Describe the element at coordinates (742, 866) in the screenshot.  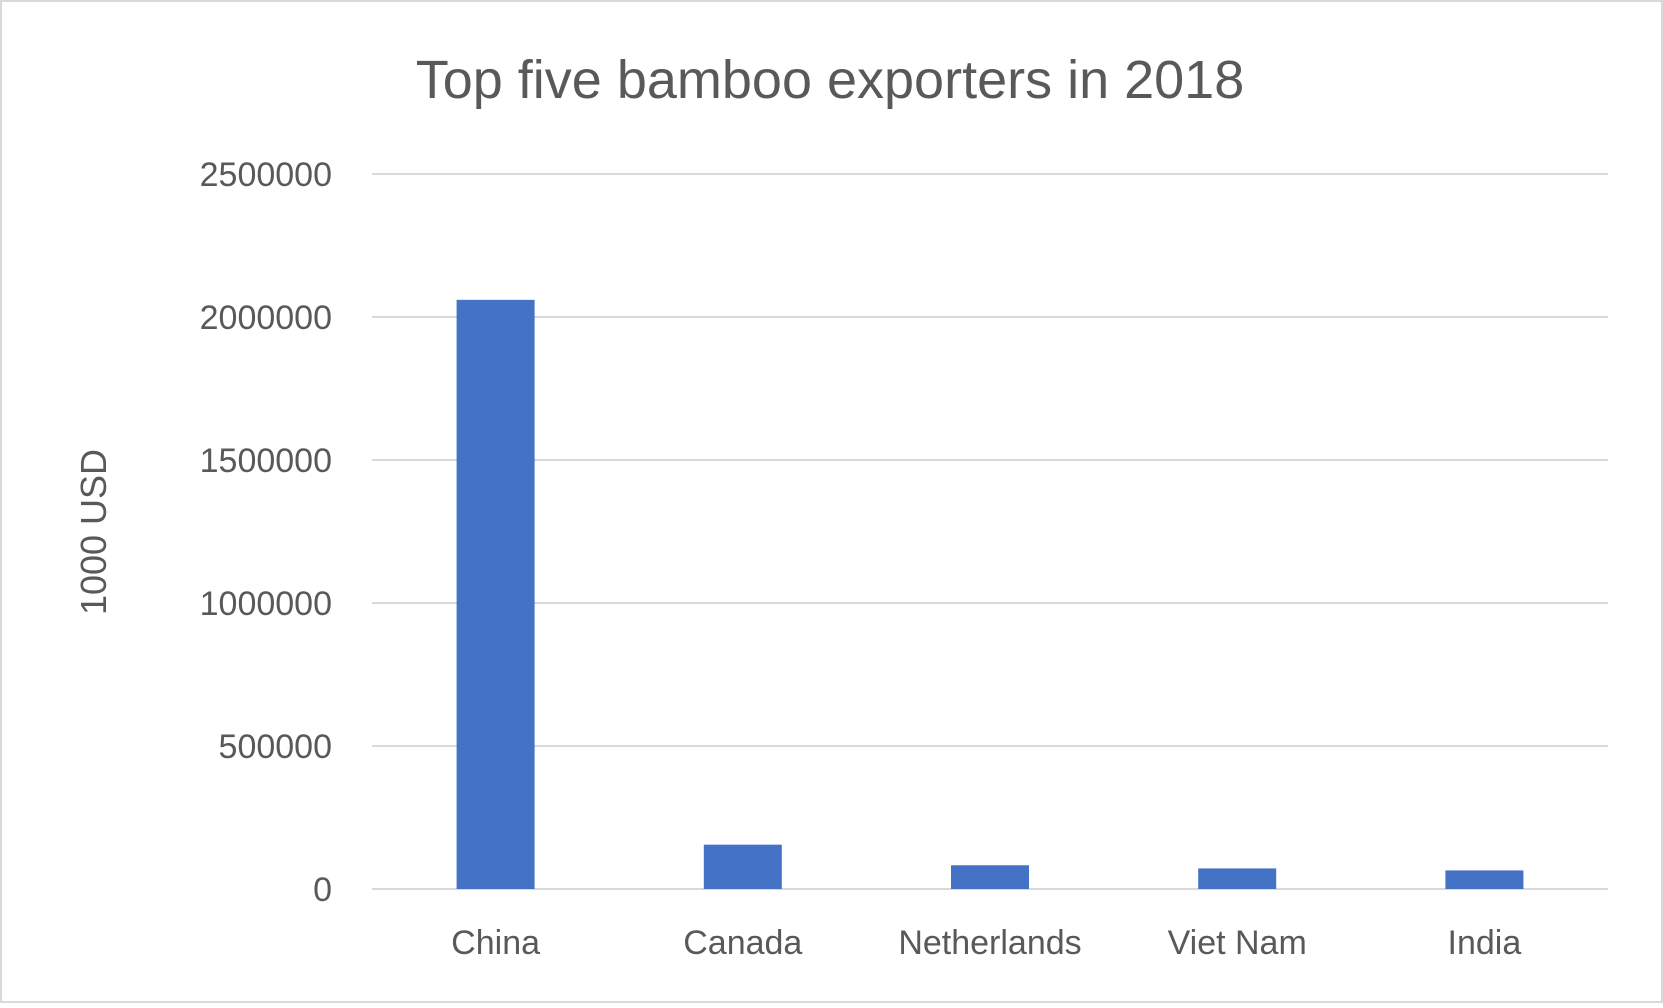
I see `bar-canada` at that location.